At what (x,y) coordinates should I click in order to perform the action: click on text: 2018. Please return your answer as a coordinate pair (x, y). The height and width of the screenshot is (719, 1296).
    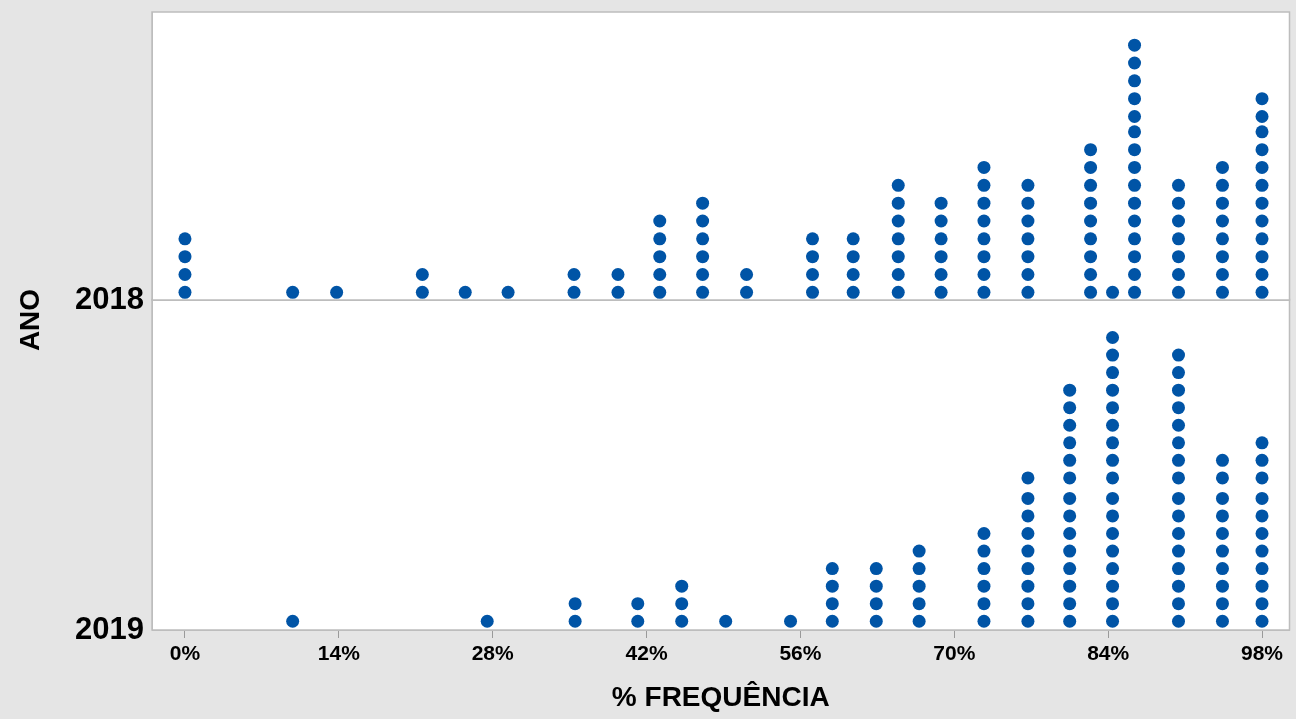
    Looking at the image, I should click on (109, 298).